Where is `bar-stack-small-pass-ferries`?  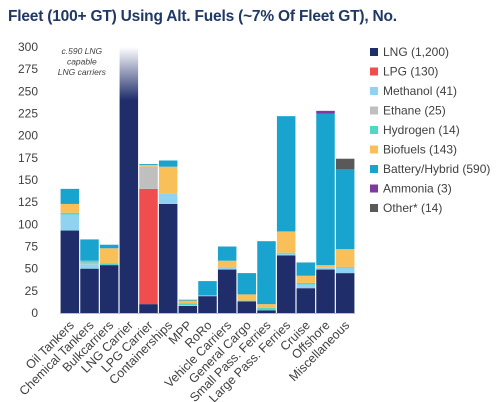 bar-stack-small-pass-ferries is located at coordinates (266, 277).